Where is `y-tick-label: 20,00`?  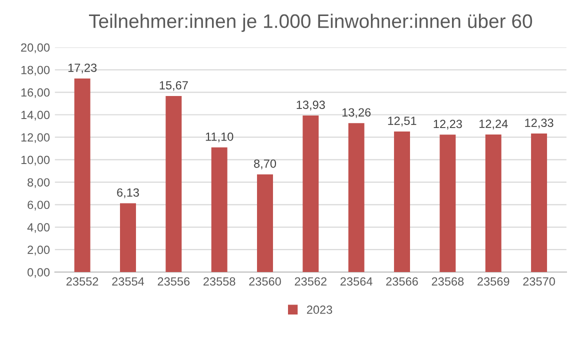
y-tick-label: 20,00 is located at coordinates (35, 48).